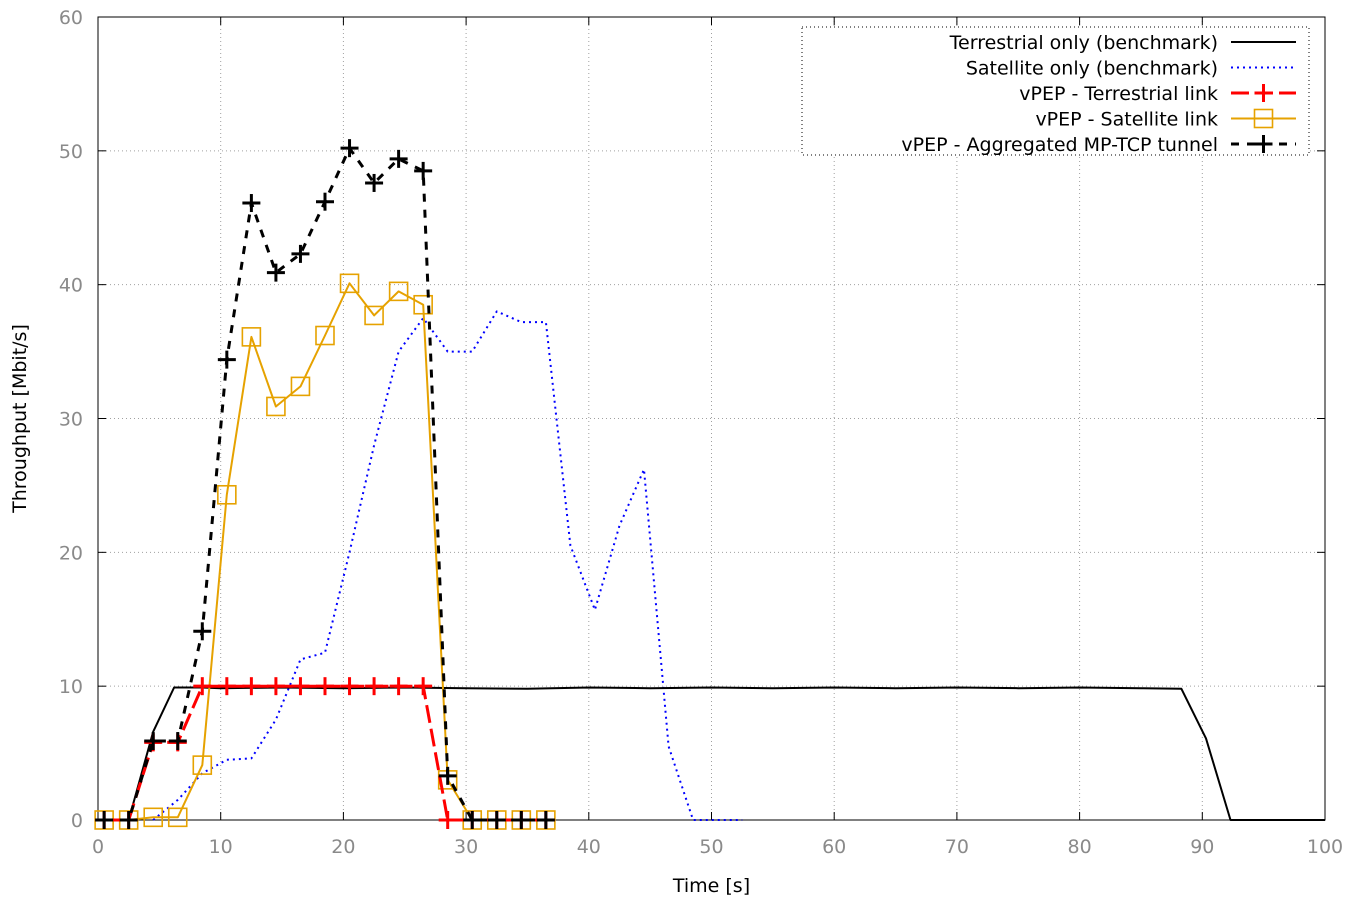 This screenshot has width=1362, height=901. What do you see at coordinates (71, 286) in the screenshot?
I see `y-tick-label: 40` at bounding box center [71, 286].